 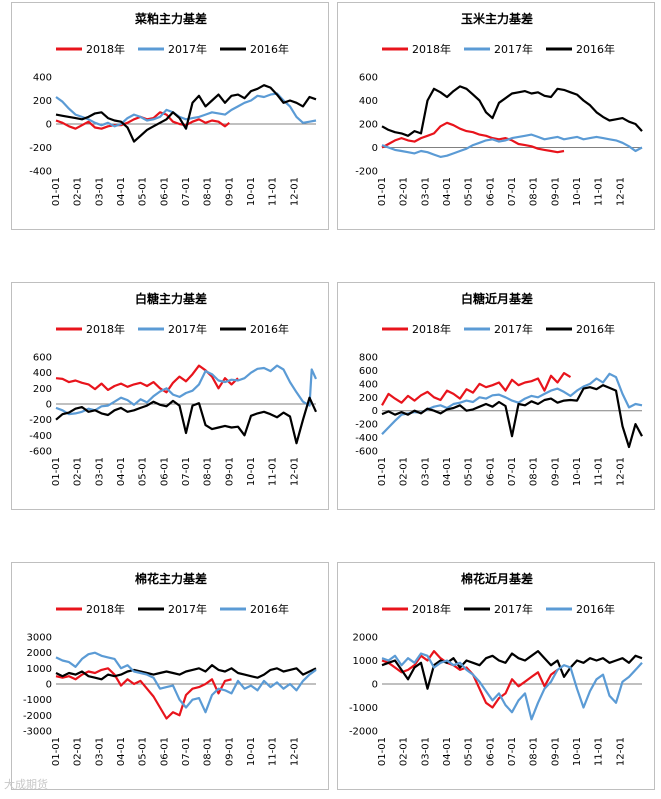 I want to click on y-tick-label: -2000, so click(x=37, y=716).